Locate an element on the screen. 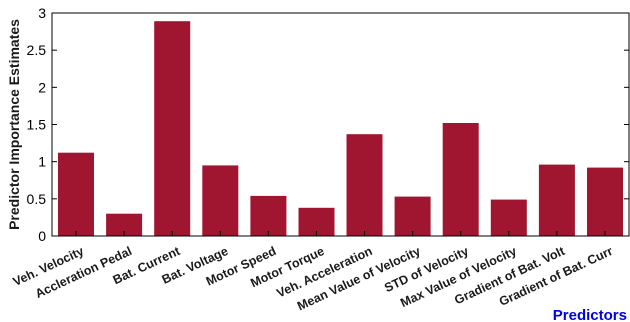  y-tick-label: 2.5 is located at coordinates (37, 50).